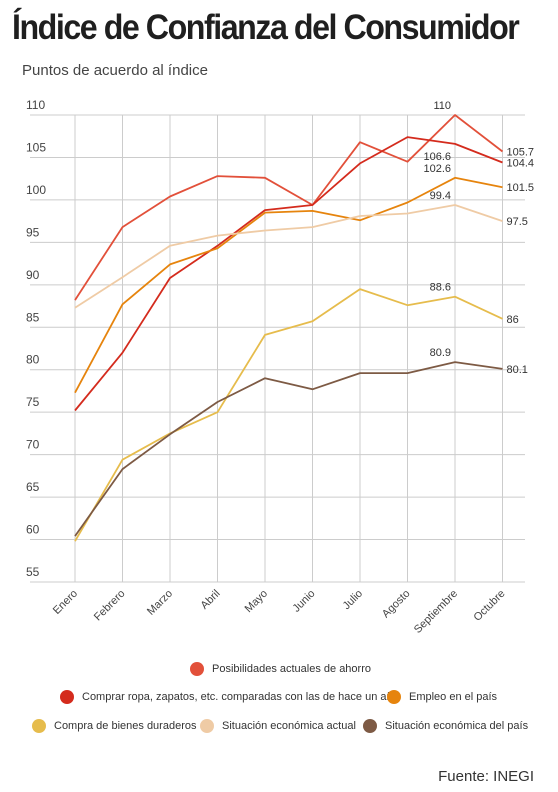 The image size is (558, 792). I want to click on x-tick-label: Septiembre, so click(436, 612).